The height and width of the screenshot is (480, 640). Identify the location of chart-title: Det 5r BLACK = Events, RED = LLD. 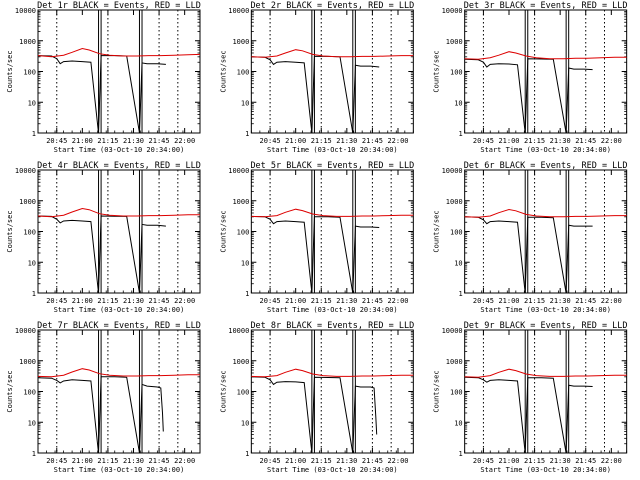
(332, 166).